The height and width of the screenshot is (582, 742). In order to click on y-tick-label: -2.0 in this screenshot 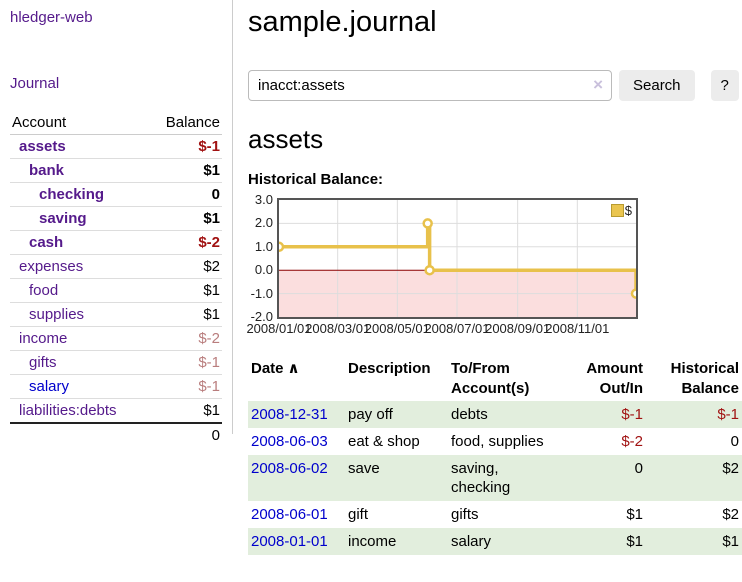, I will do `click(261, 316)`.